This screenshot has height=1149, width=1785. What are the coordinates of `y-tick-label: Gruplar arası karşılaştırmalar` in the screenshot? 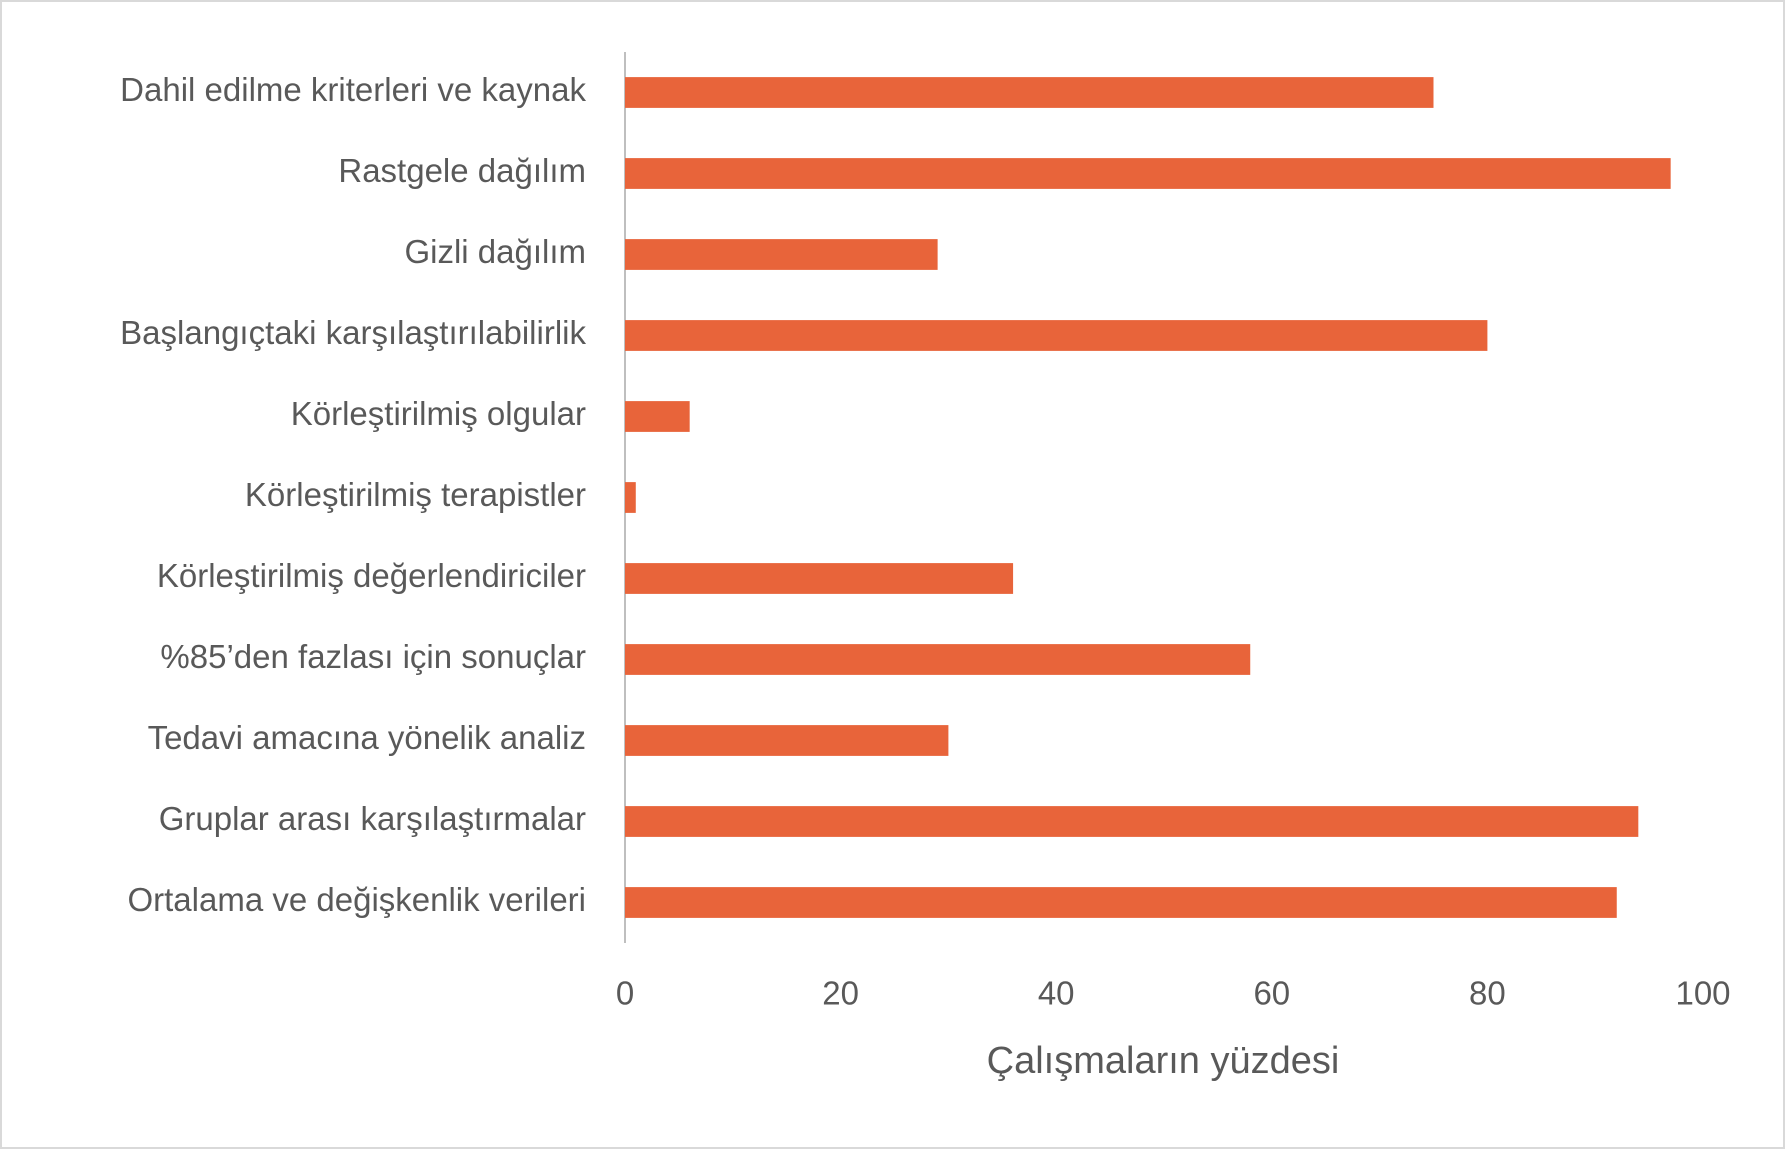 It's located at (372, 818).